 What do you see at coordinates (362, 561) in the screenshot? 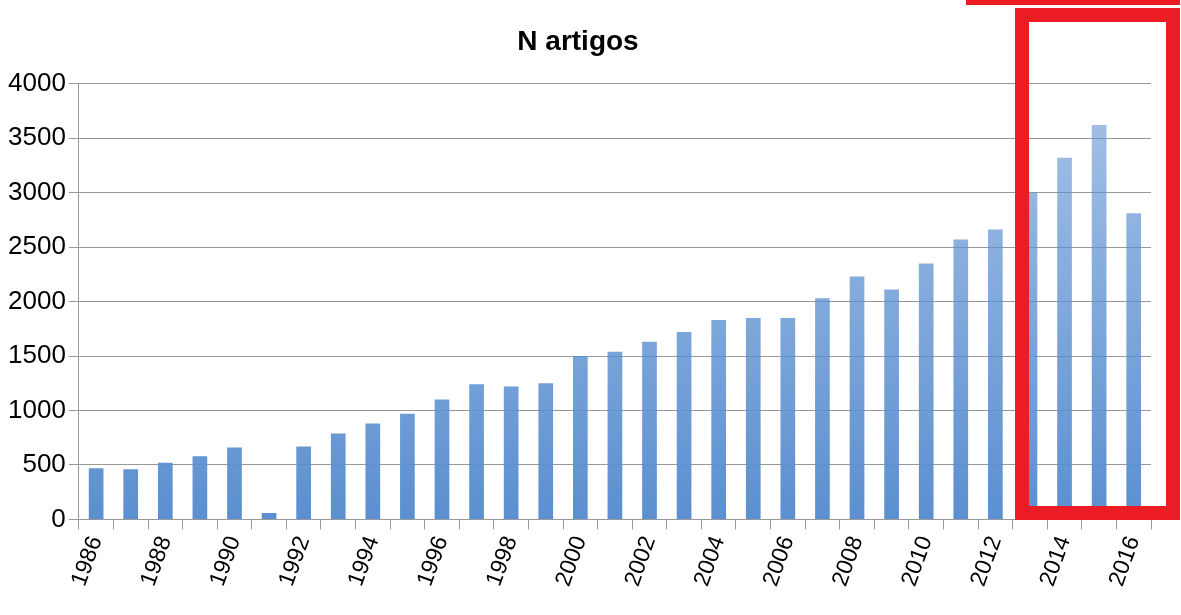
I see `x-tick-label: 1994` at bounding box center [362, 561].